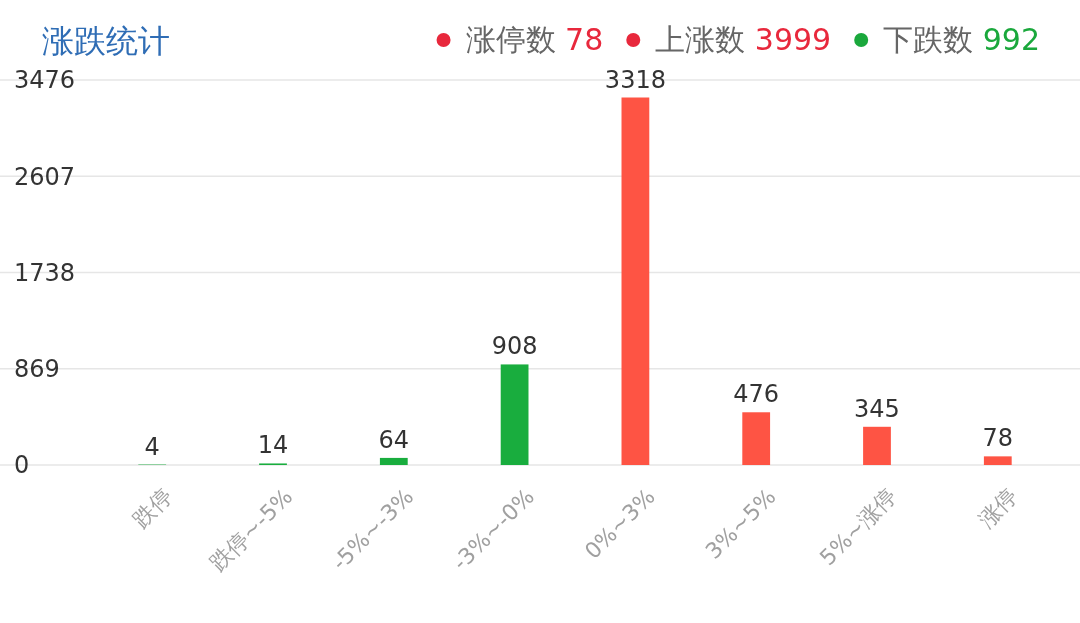 The width and height of the screenshot is (1080, 623). What do you see at coordinates (394, 439) in the screenshot?
I see `data-label: 64` at bounding box center [394, 439].